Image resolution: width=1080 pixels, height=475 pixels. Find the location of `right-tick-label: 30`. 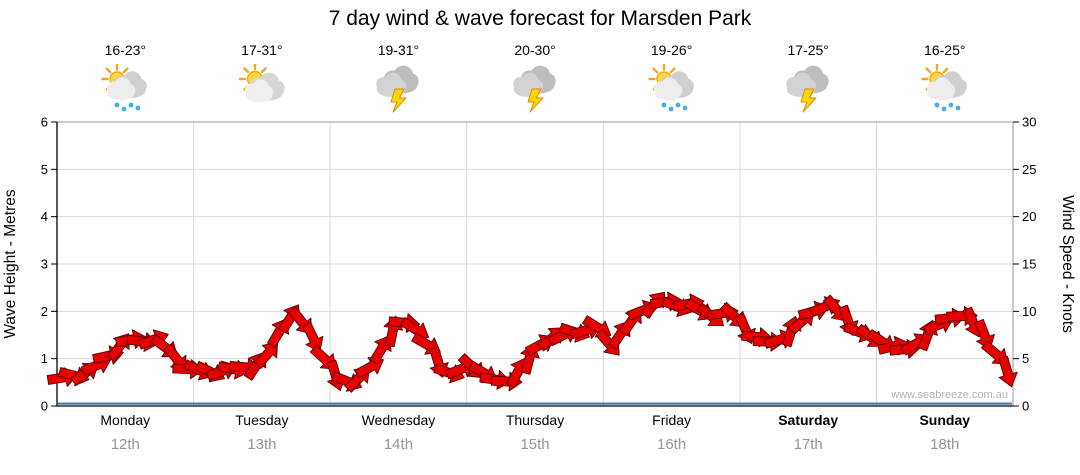

right-tick-label: 30 is located at coordinates (1029, 122).